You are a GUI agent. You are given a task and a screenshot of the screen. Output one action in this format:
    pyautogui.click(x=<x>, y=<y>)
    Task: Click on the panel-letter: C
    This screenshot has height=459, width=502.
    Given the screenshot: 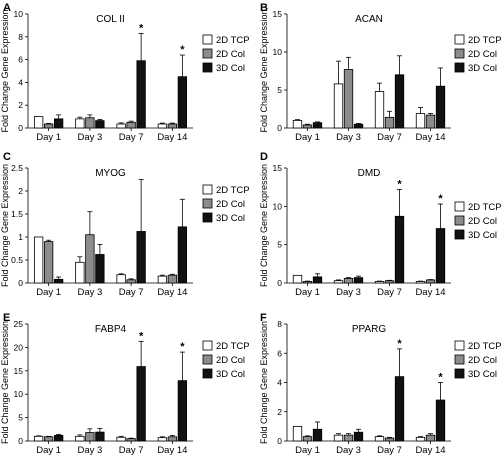 What is the action you would take?
    pyautogui.click(x=7, y=157)
    